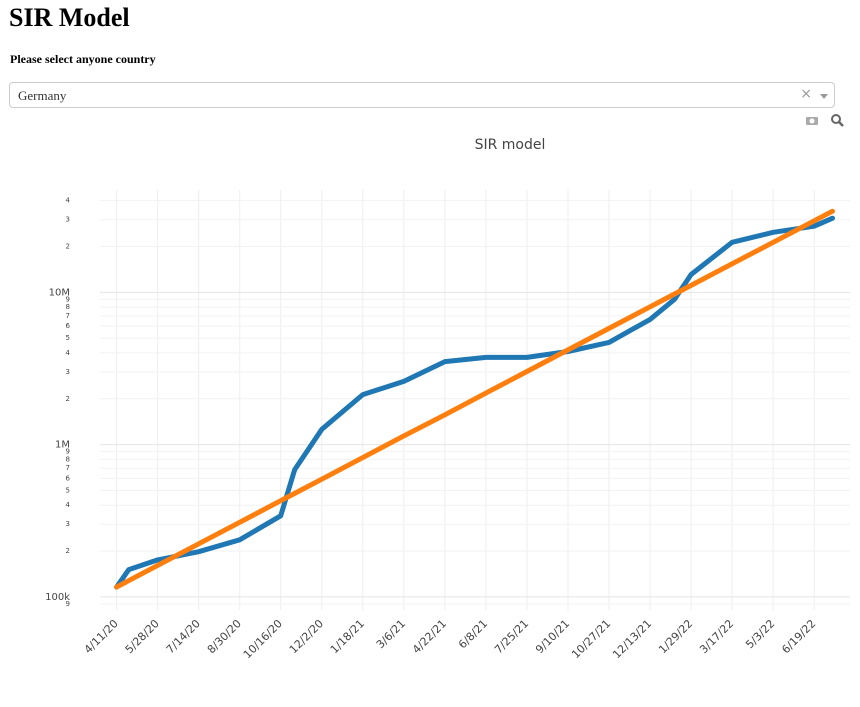  I want to click on x-tick-label: 5/28/20, so click(142, 636).